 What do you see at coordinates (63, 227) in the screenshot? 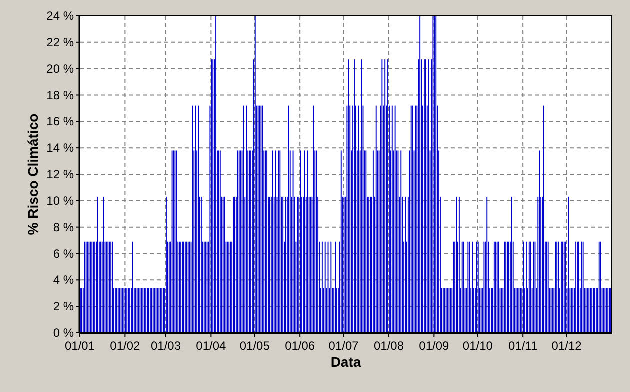
I see `y-tick-label: 8 %` at bounding box center [63, 227].